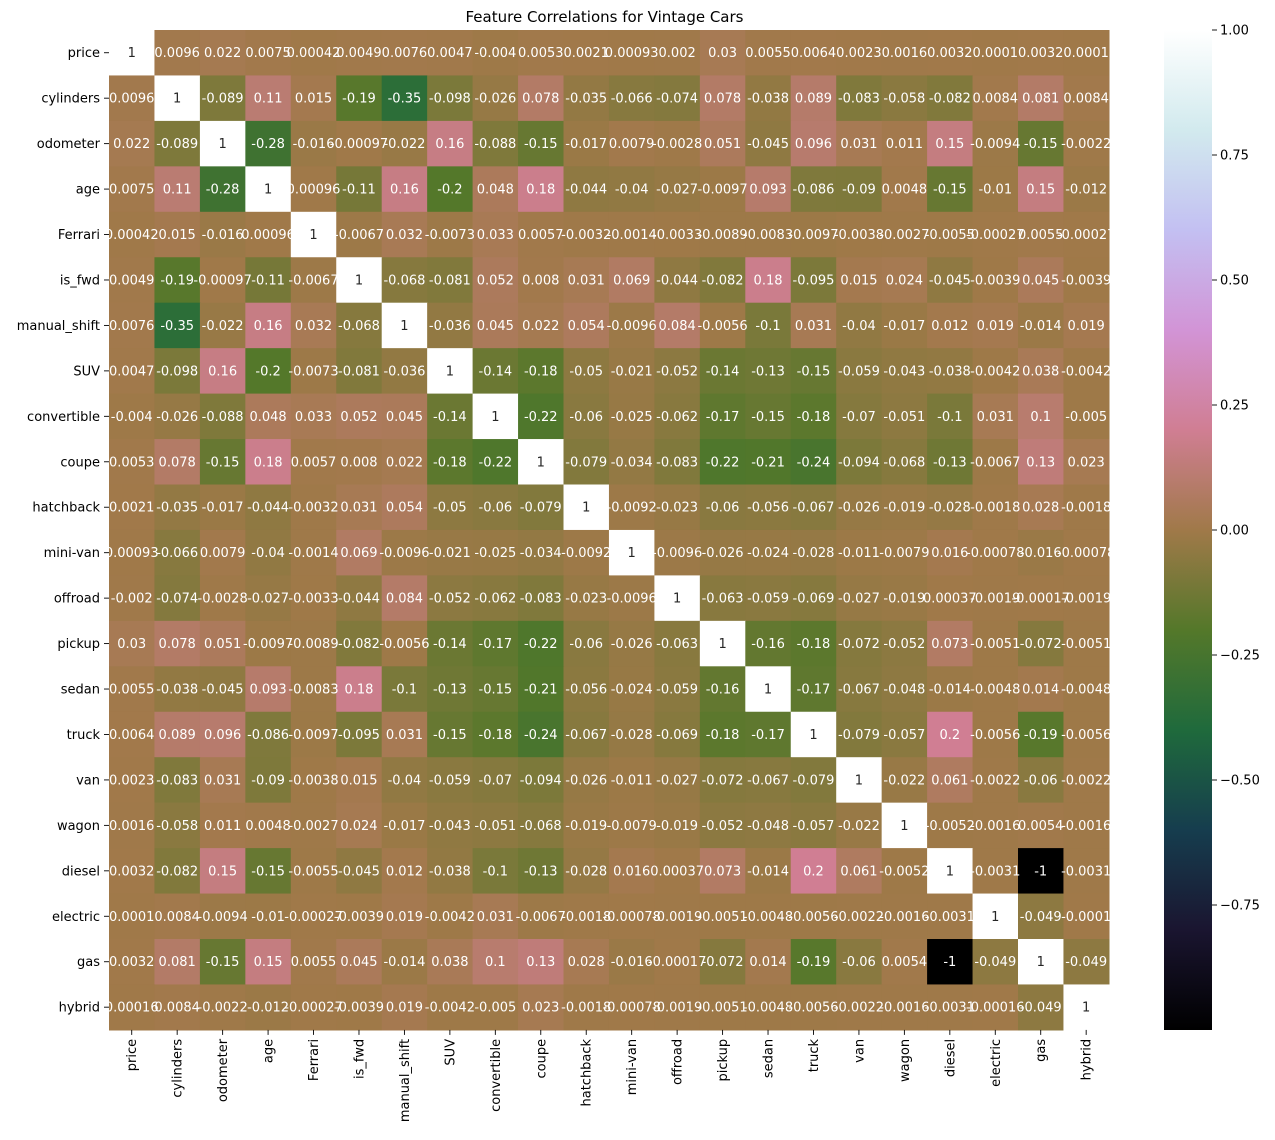 The height and width of the screenshot is (1140, 1275). Describe the element at coordinates (950, 235) in the screenshot. I see `cell-label-ferrari-diesel: -0.0055` at that location.